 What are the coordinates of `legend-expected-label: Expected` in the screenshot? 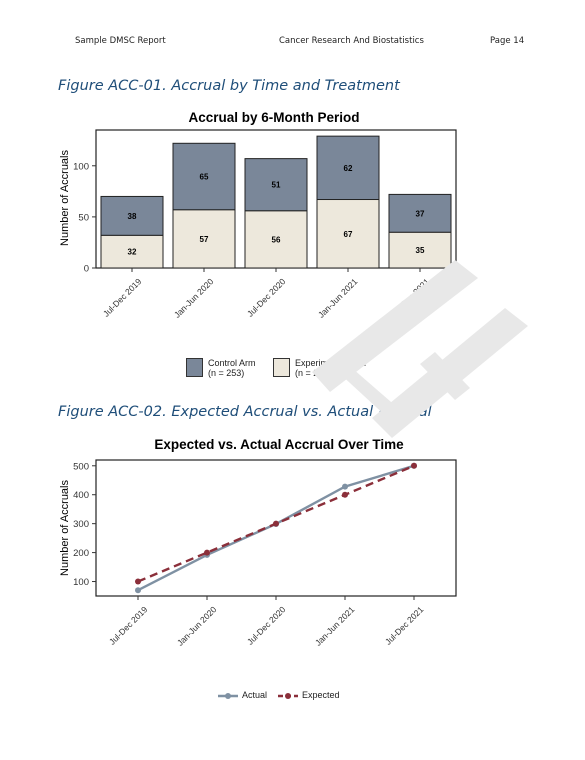 It's located at (321, 695).